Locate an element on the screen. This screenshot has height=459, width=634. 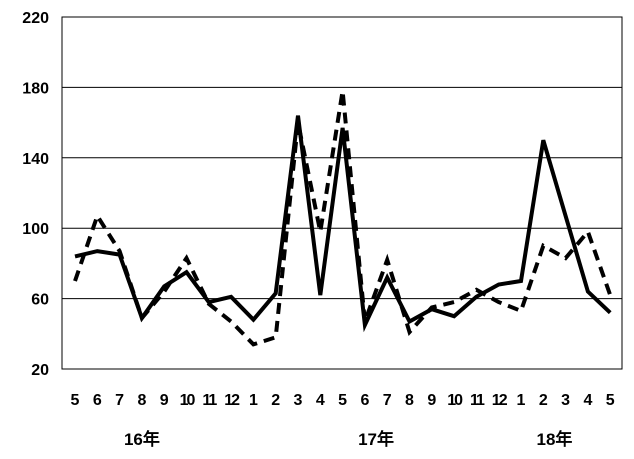
year-label: 16年 is located at coordinates (142, 439).